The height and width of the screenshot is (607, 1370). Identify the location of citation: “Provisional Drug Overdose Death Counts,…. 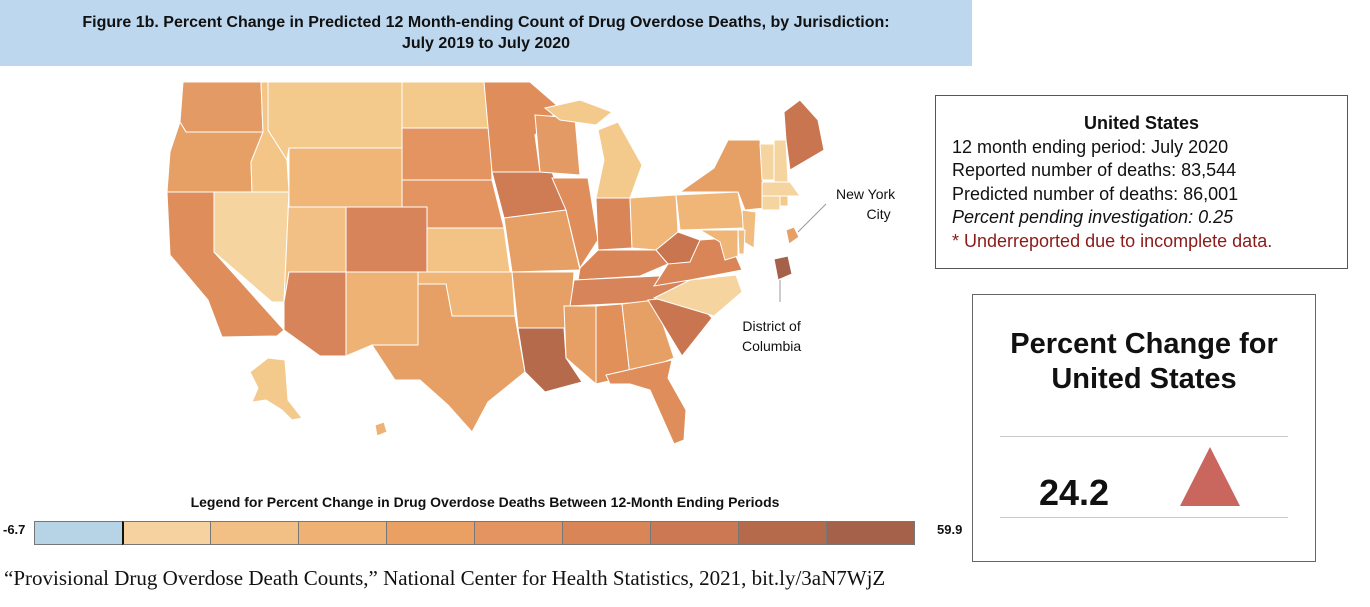
(445, 578).